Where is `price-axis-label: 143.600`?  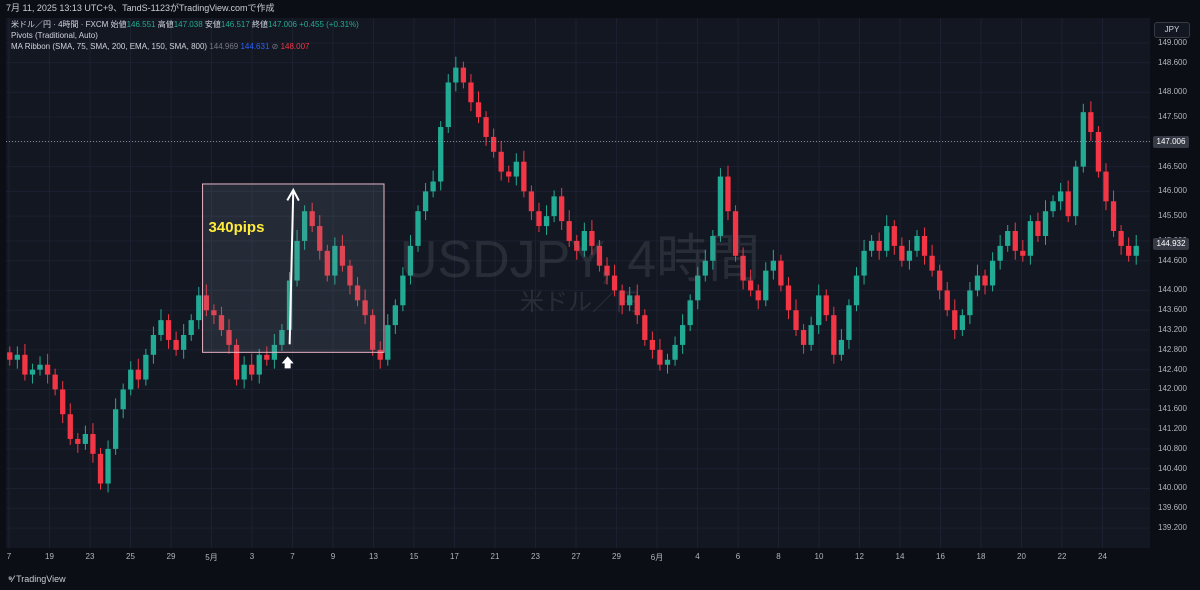
price-axis-label: 143.600 is located at coordinates (1172, 310).